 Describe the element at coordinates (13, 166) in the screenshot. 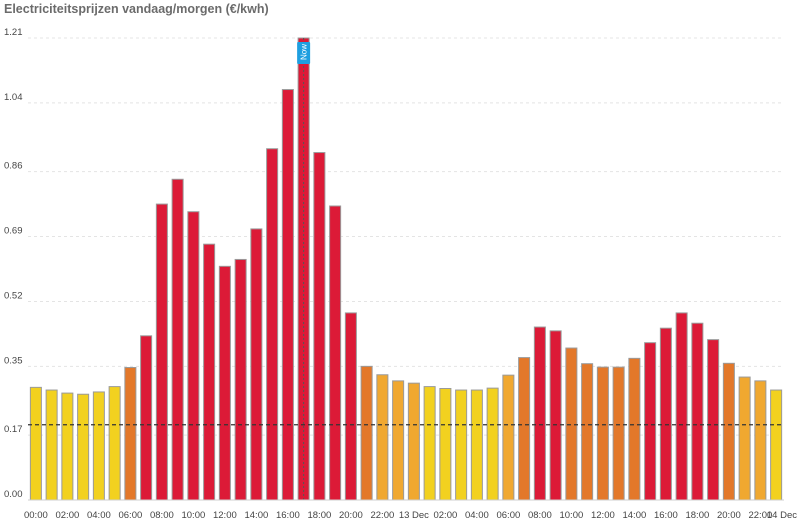

I see `y-tick-label: 0.86` at that location.